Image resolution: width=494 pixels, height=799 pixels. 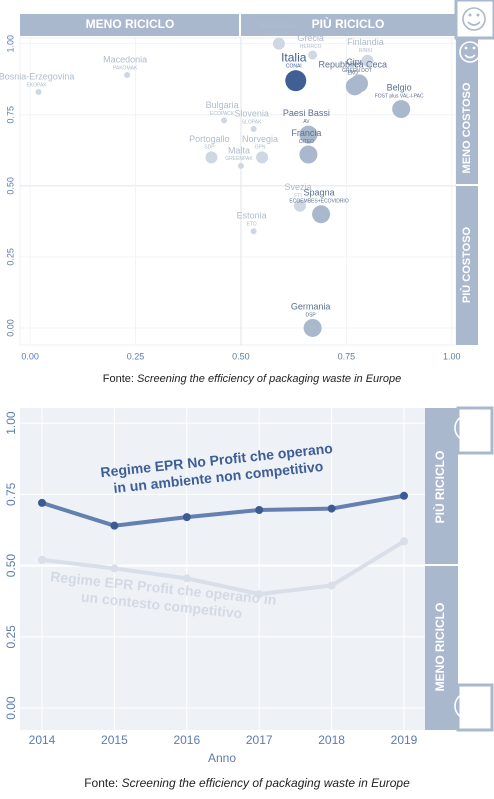 I want to click on point-sublabel: FTI, so click(x=298, y=196).